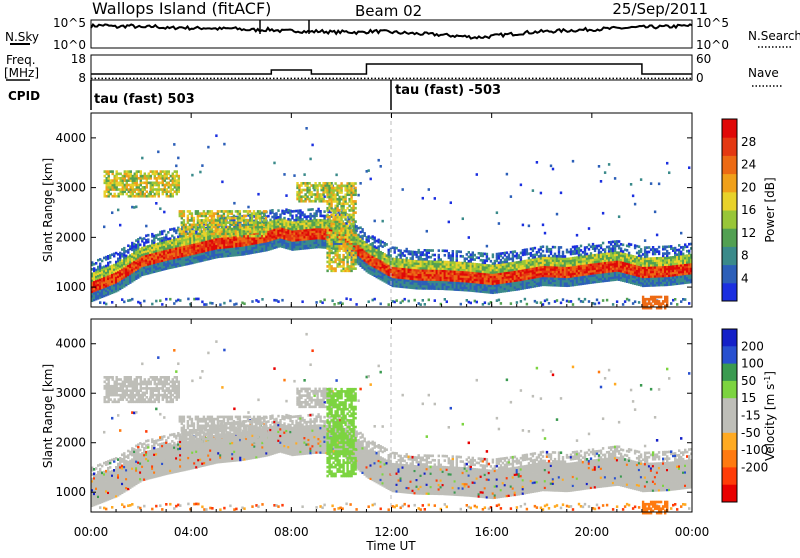 This screenshot has height=558, width=800. What do you see at coordinates (144, 99) in the screenshot?
I see `cpid-entry-1: tau (fast) 503` at bounding box center [144, 99].